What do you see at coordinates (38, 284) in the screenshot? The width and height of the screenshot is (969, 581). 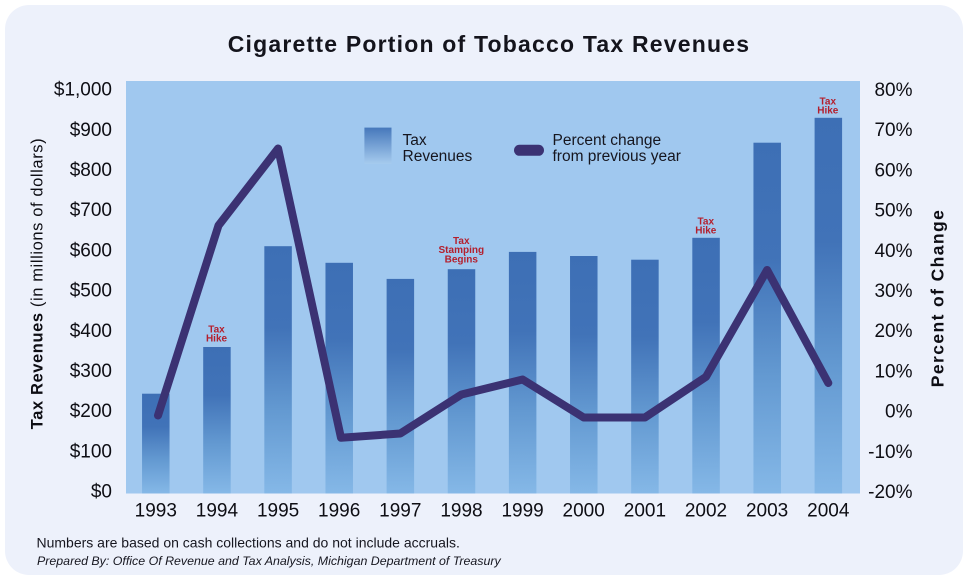 I see `svg-text:Tax Revenues (in millions of d: Tax Revenues (in millions of dollars)` at bounding box center [38, 284].